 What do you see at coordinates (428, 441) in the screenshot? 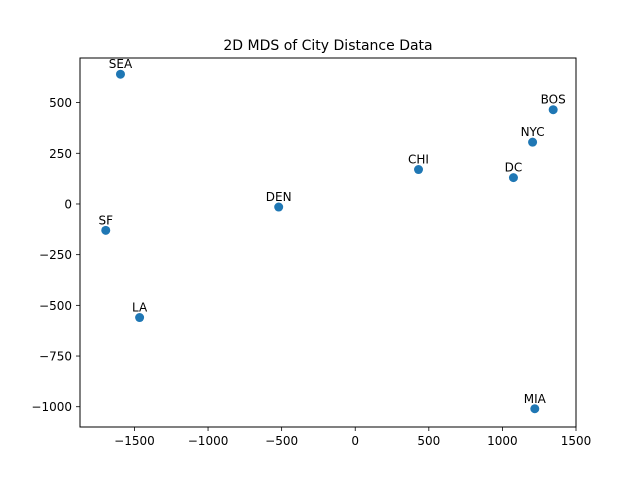
I see `x-tick-label: 500` at bounding box center [428, 441].